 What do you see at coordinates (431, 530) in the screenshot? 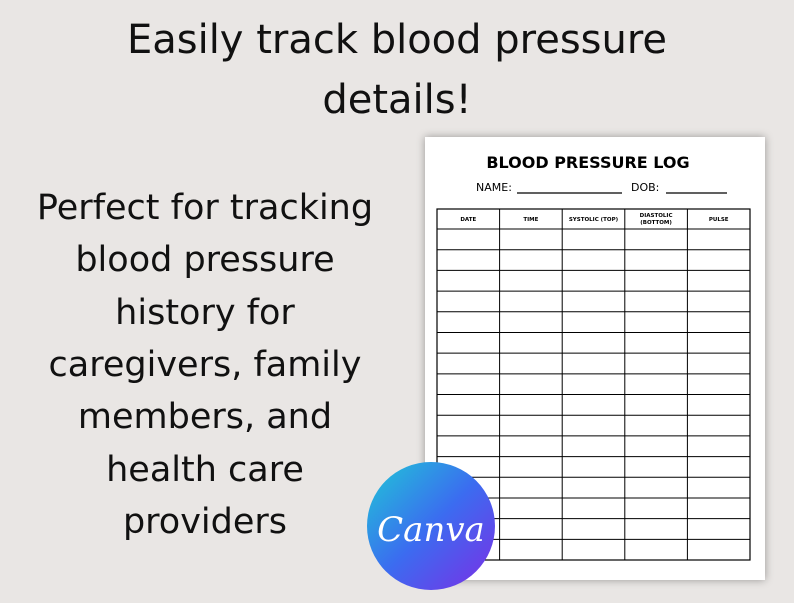
I see `badge-label: Canva` at bounding box center [431, 530].